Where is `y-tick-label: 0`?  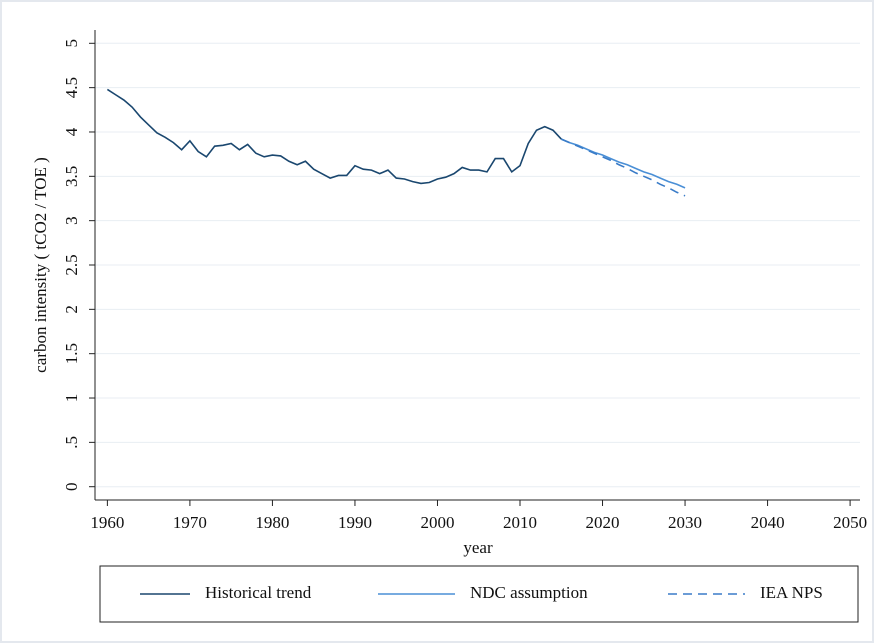 y-tick-label: 0 is located at coordinates (71, 486).